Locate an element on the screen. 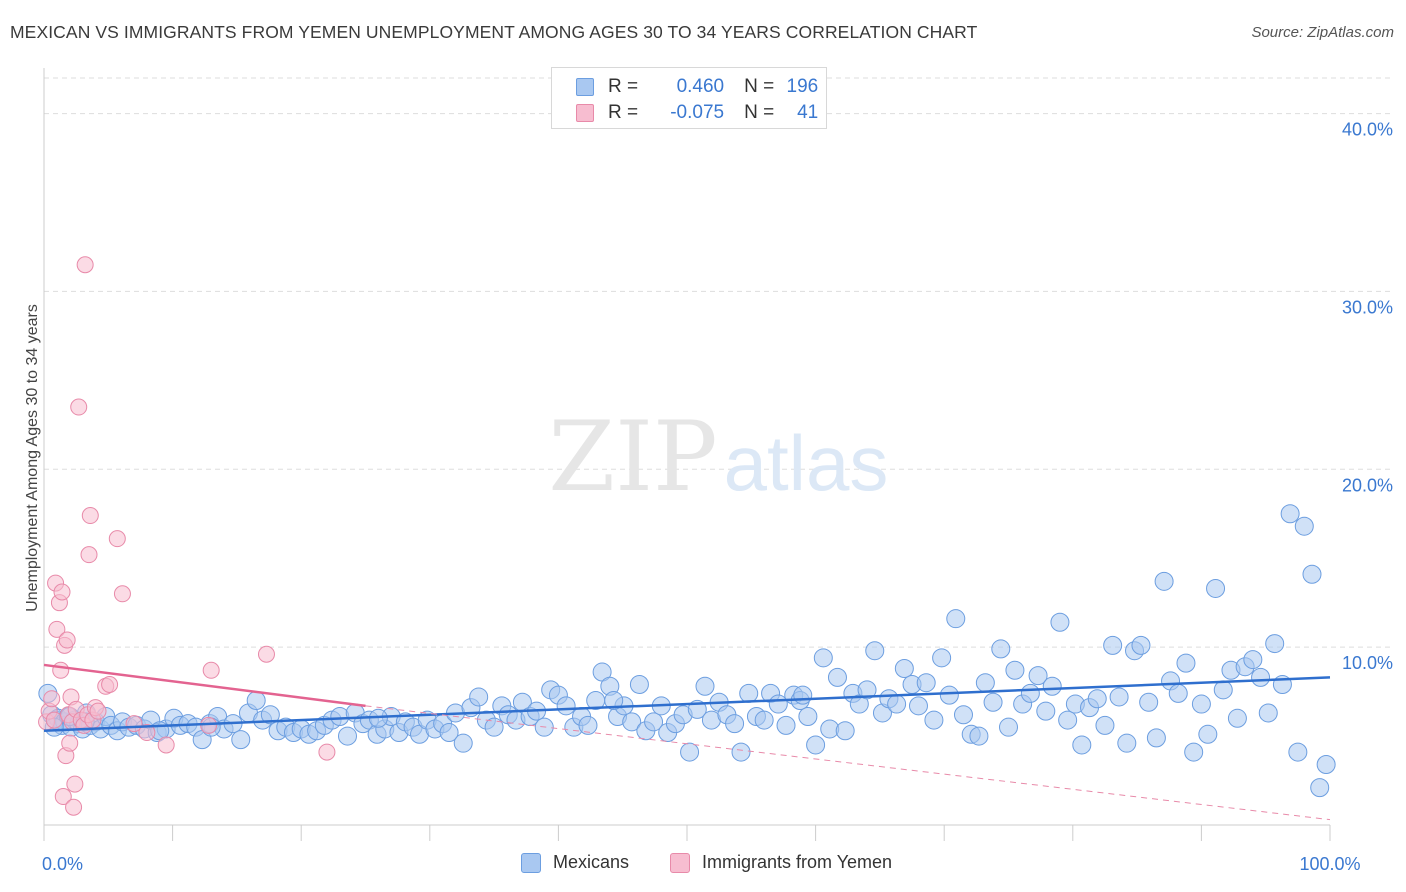 The width and height of the screenshot is (1406, 892). legend-item-yemen: Immigrants from Yemen is located at coordinates (781, 862).